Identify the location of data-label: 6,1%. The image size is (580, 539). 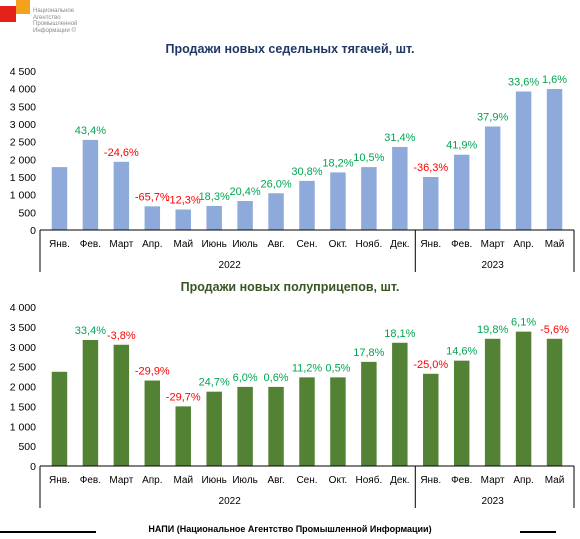
(523, 323).